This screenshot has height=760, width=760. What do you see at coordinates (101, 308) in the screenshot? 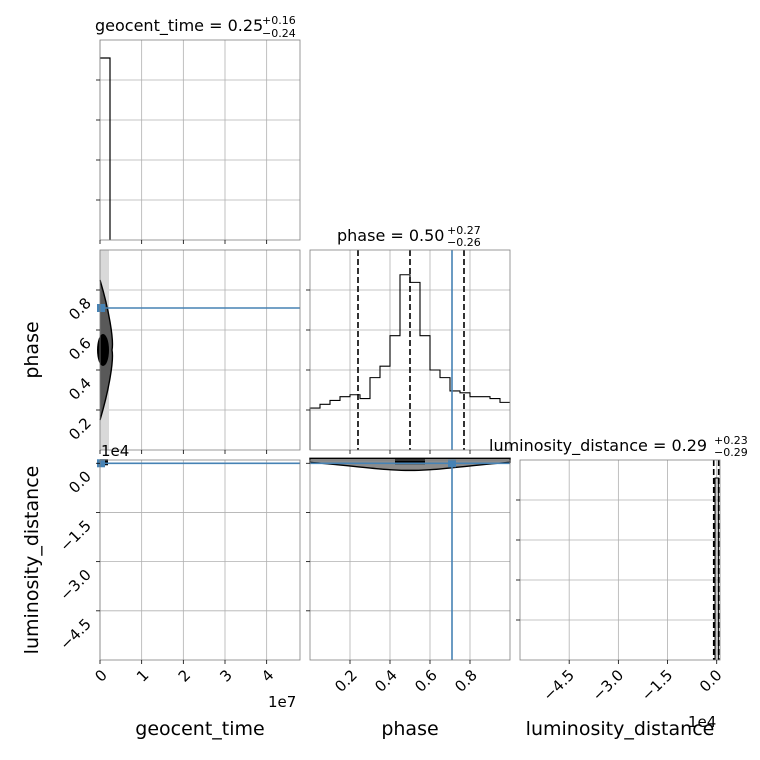
I see `gp-truth-marker` at bounding box center [101, 308].